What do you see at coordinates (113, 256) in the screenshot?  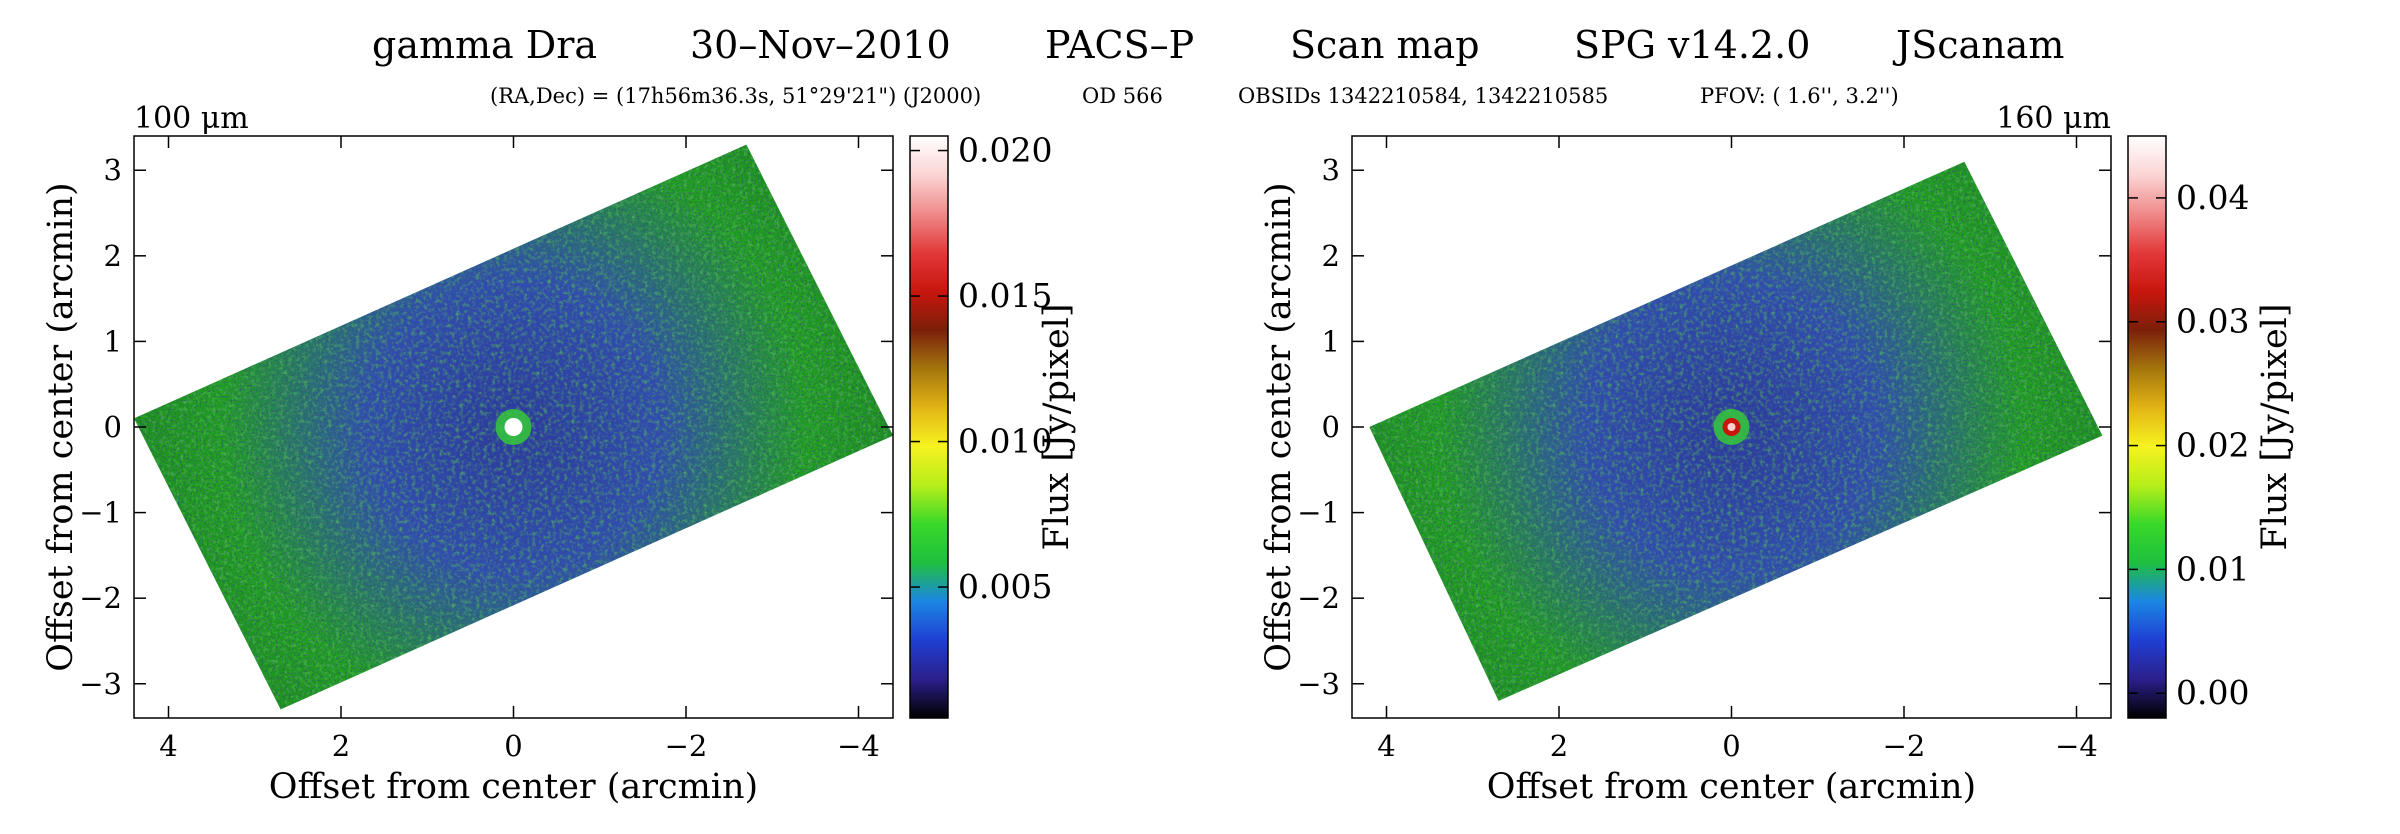 I see `left-ytick-label: 2` at bounding box center [113, 256].